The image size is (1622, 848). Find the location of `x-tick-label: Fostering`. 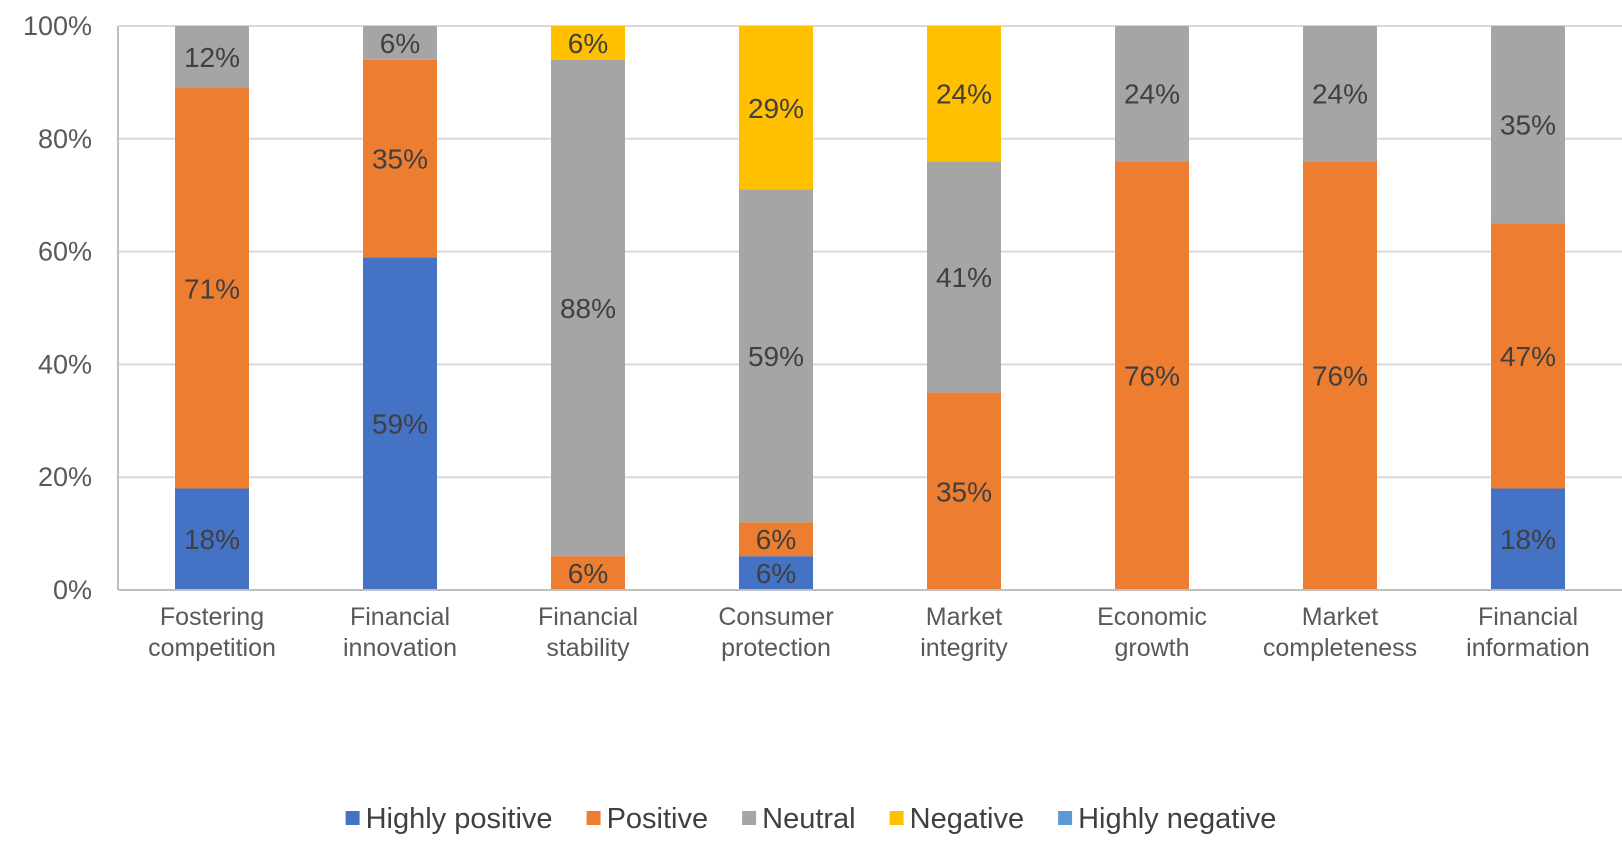

x-tick-label: Fostering is located at coordinates (212, 617).